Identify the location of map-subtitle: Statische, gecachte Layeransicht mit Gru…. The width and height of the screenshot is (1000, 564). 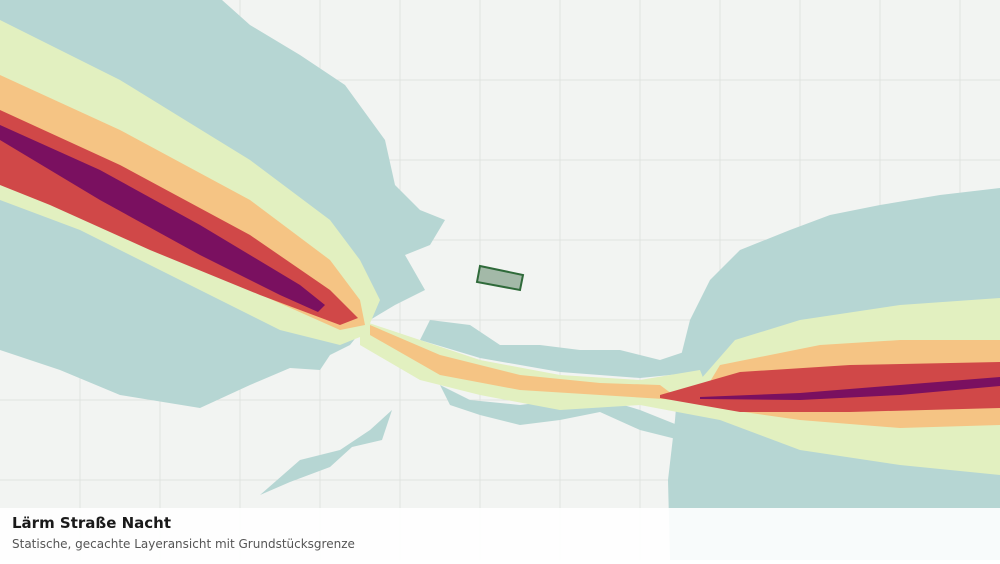
(183, 544).